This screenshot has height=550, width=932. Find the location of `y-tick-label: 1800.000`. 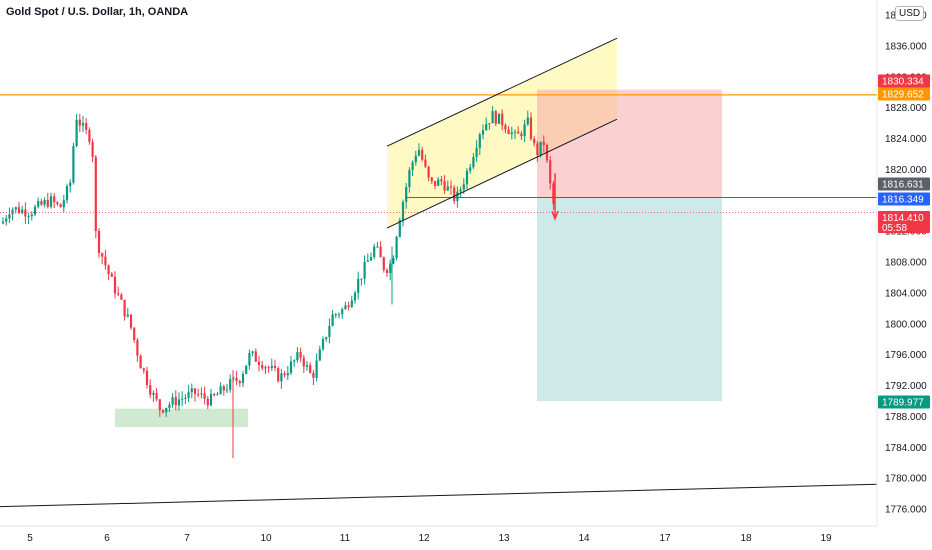

y-tick-label: 1800.000 is located at coordinates (906, 324).